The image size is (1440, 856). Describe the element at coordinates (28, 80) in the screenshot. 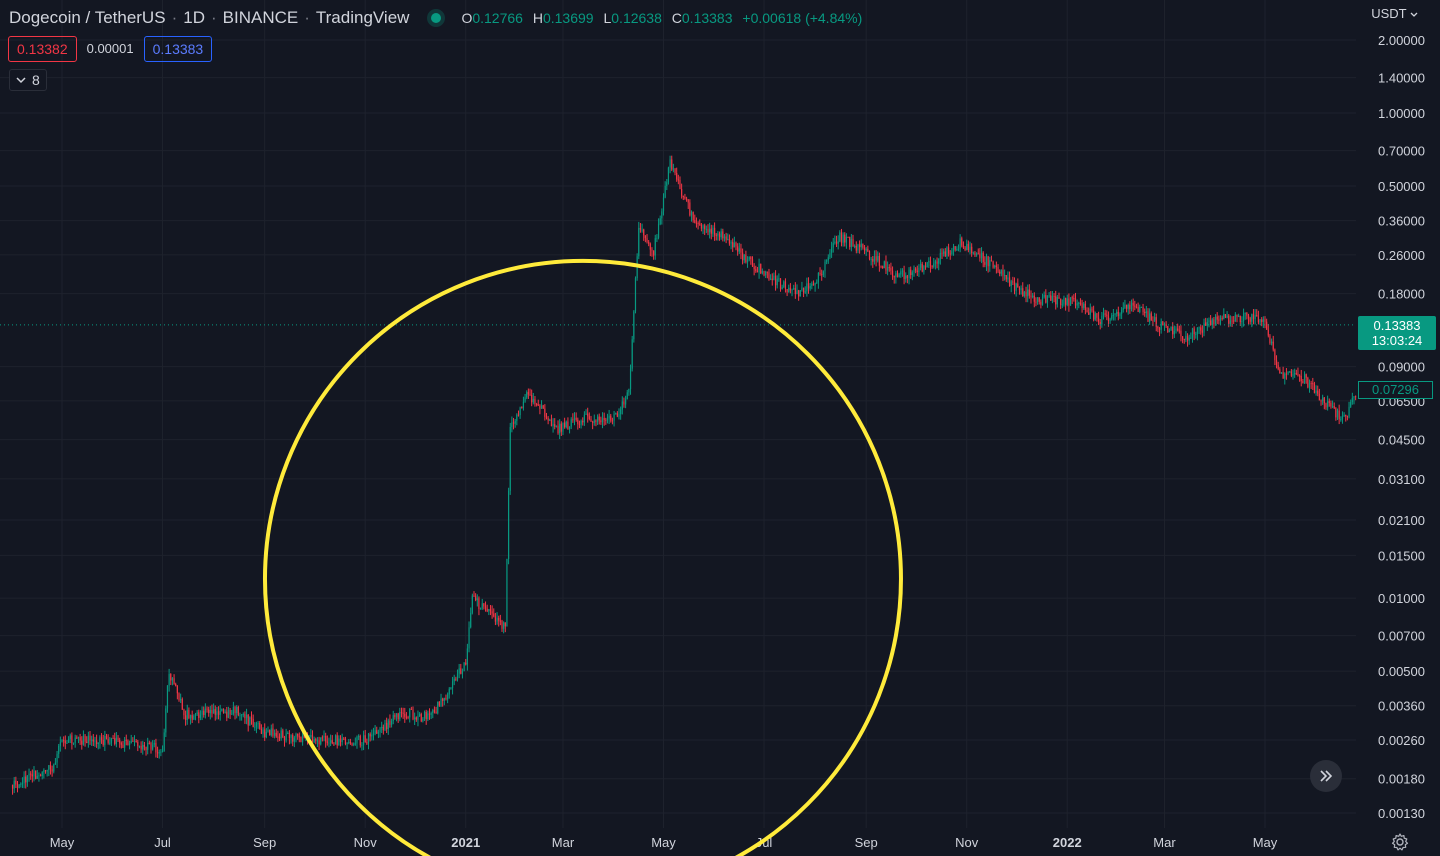

I see `indicators-toggle-button: 8` at that location.